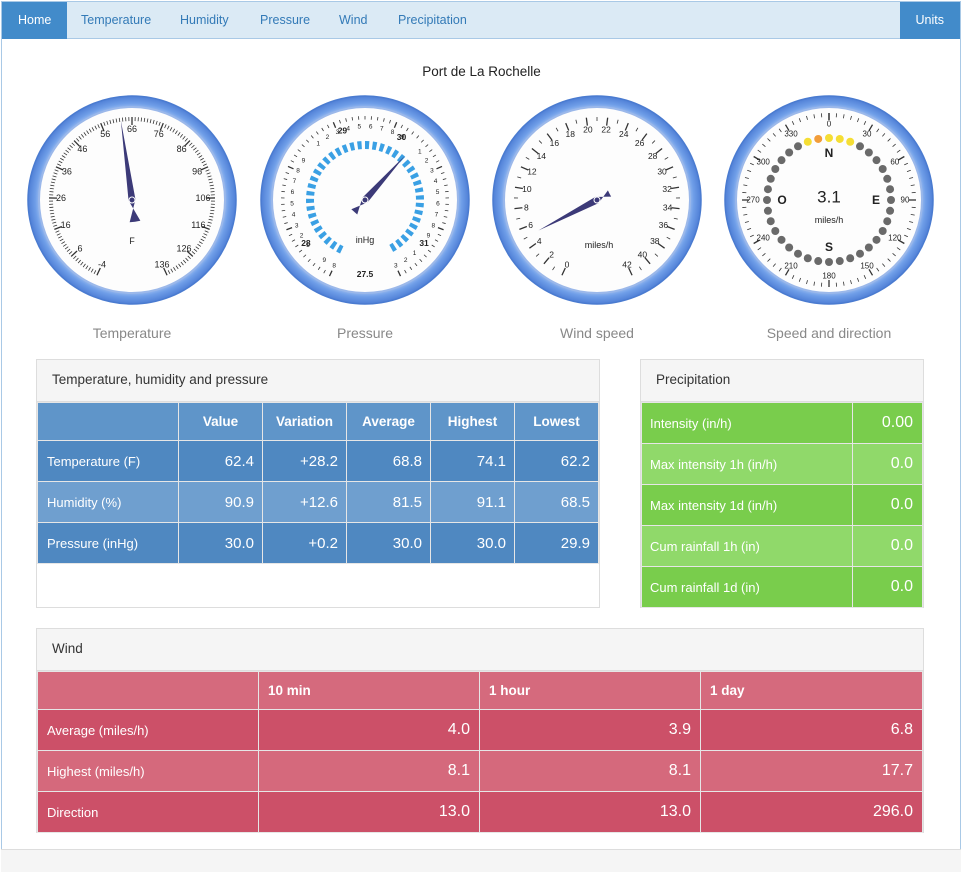  What do you see at coordinates (590, 730) in the screenshot?
I see `cell: 3.9` at bounding box center [590, 730].